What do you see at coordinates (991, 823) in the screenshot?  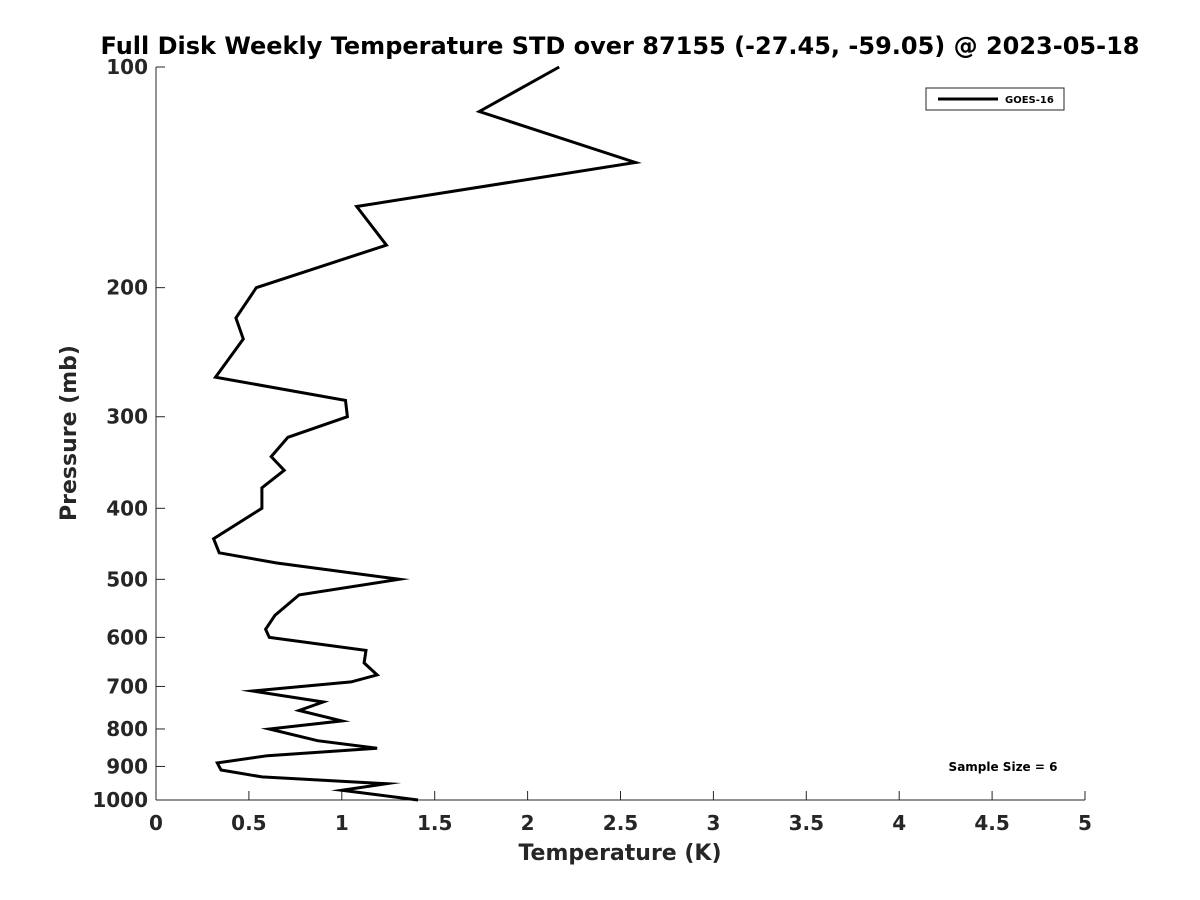 I see `x-tick-label: 4.5` at bounding box center [991, 823].